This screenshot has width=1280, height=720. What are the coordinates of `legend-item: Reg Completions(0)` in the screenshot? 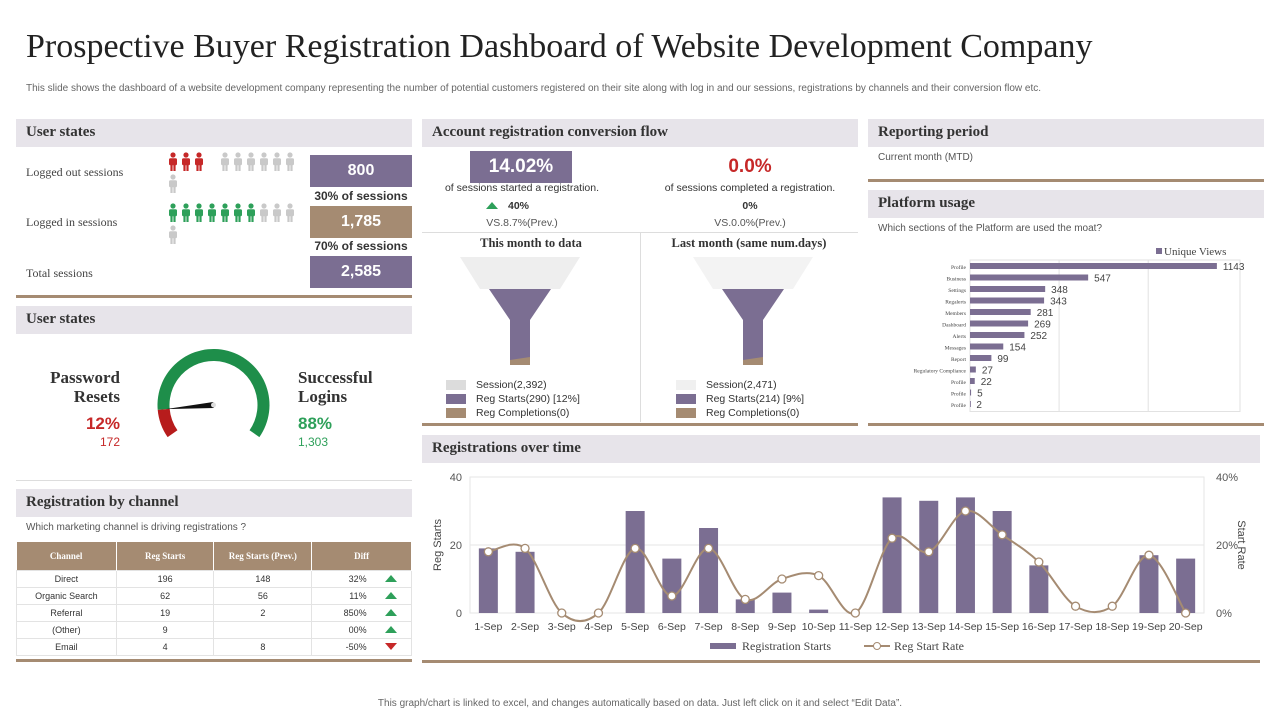 It's located at (513, 414).